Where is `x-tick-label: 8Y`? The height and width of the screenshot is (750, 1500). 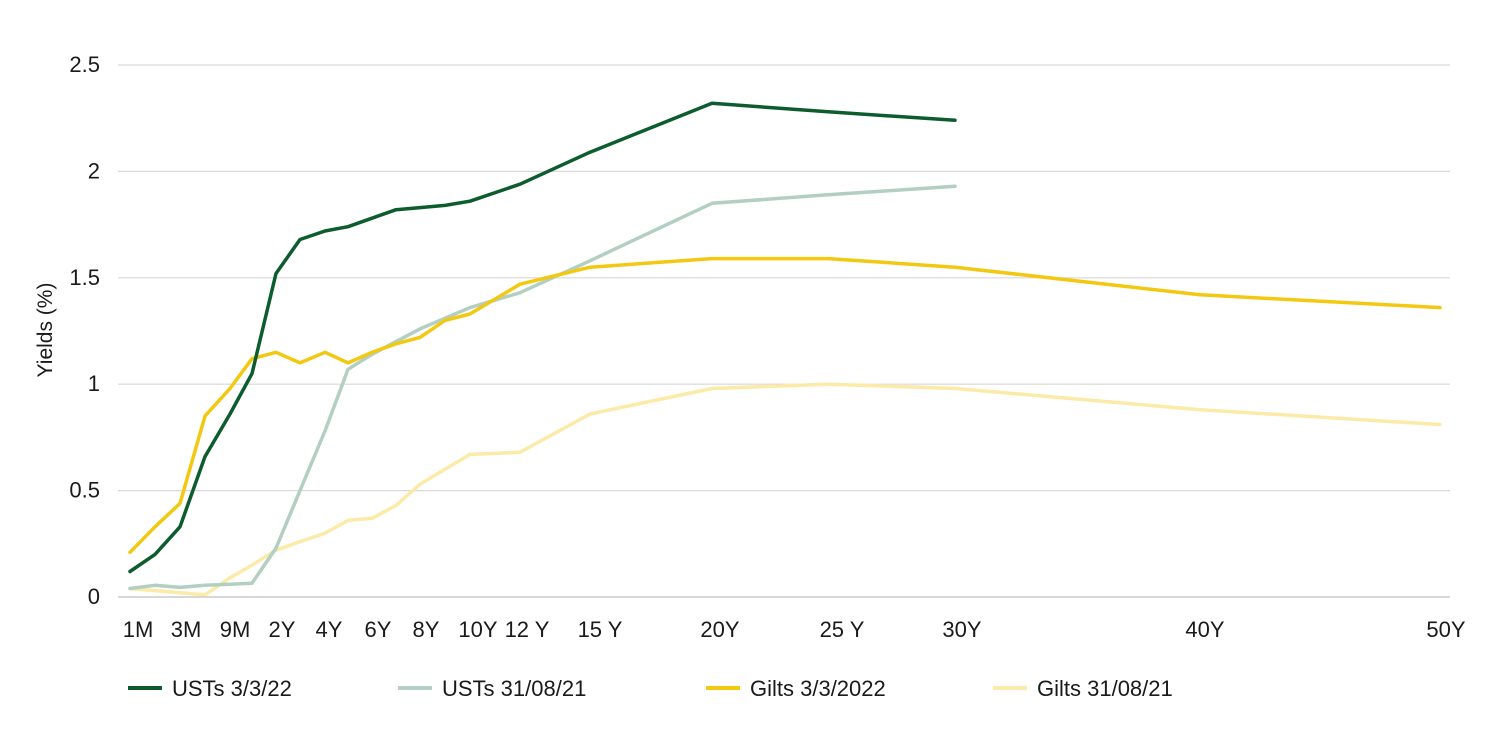 x-tick-label: 8Y is located at coordinates (426, 629).